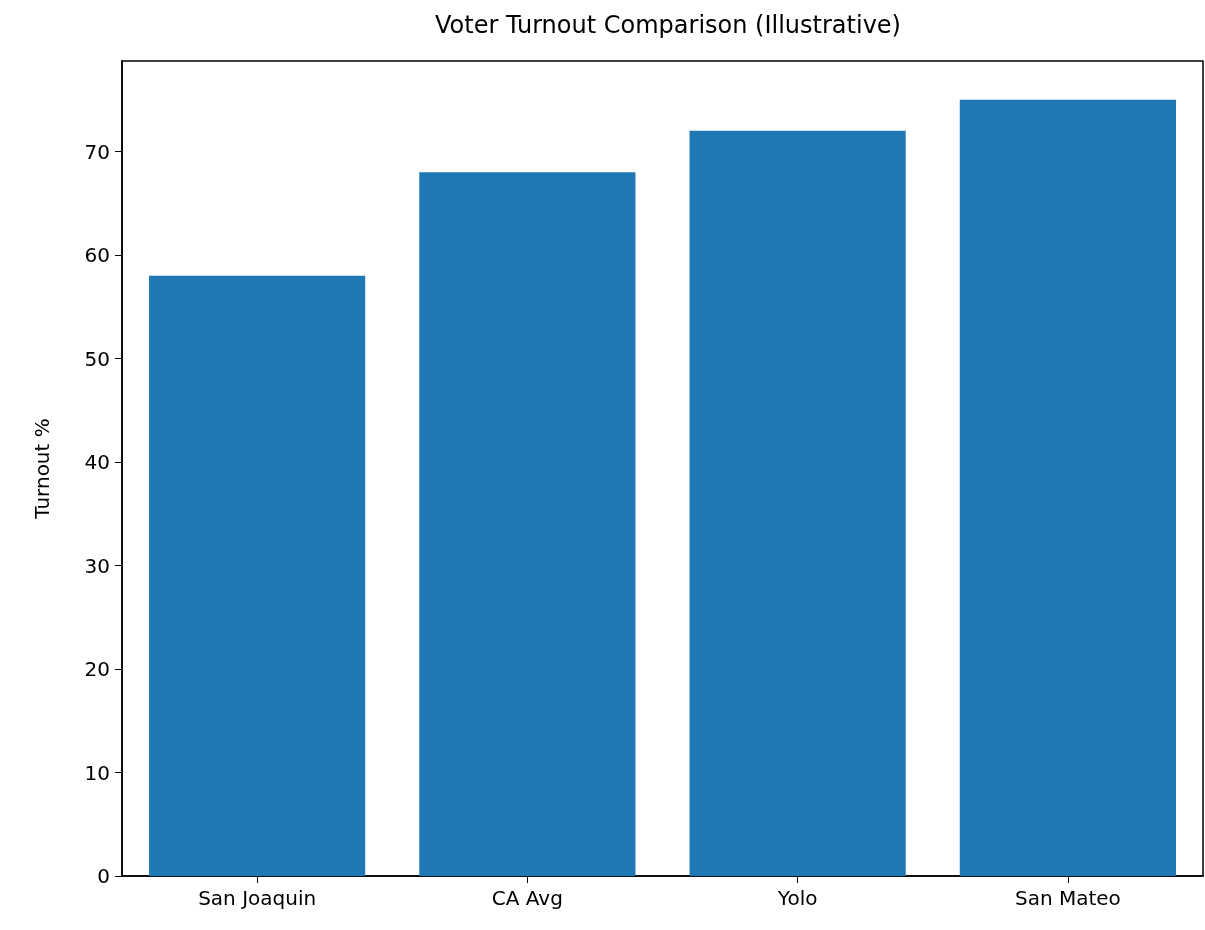 The width and height of the screenshot is (1205, 930). What do you see at coordinates (97, 669) in the screenshot?
I see `y-tick-label: 20` at bounding box center [97, 669].